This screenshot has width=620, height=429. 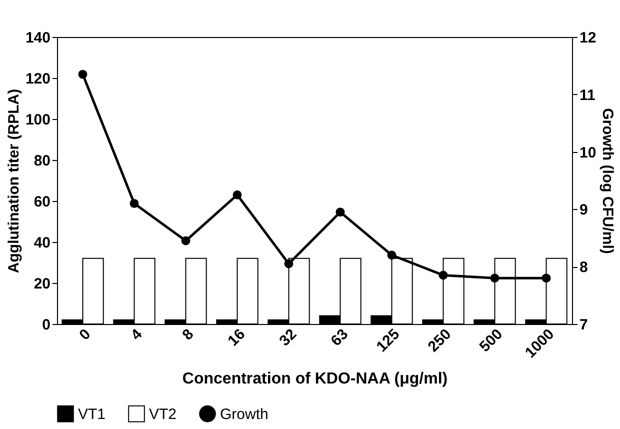 I want to click on y-tick-label: 100, so click(x=37, y=120).